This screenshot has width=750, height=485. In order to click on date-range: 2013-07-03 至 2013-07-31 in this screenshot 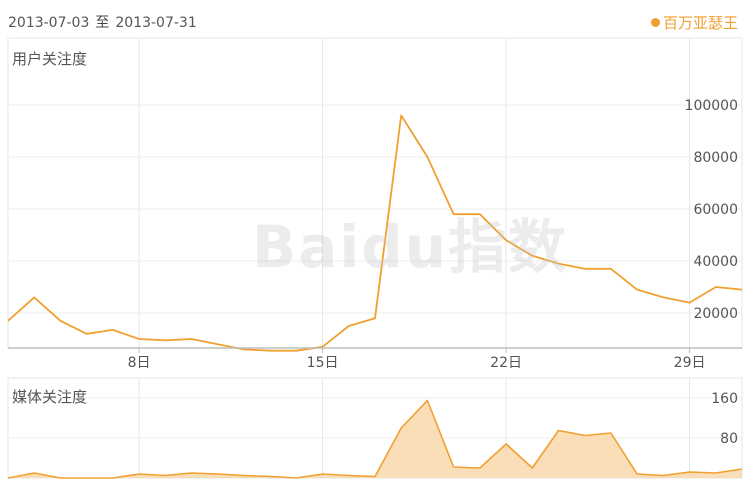, I will do `click(102, 22)`.